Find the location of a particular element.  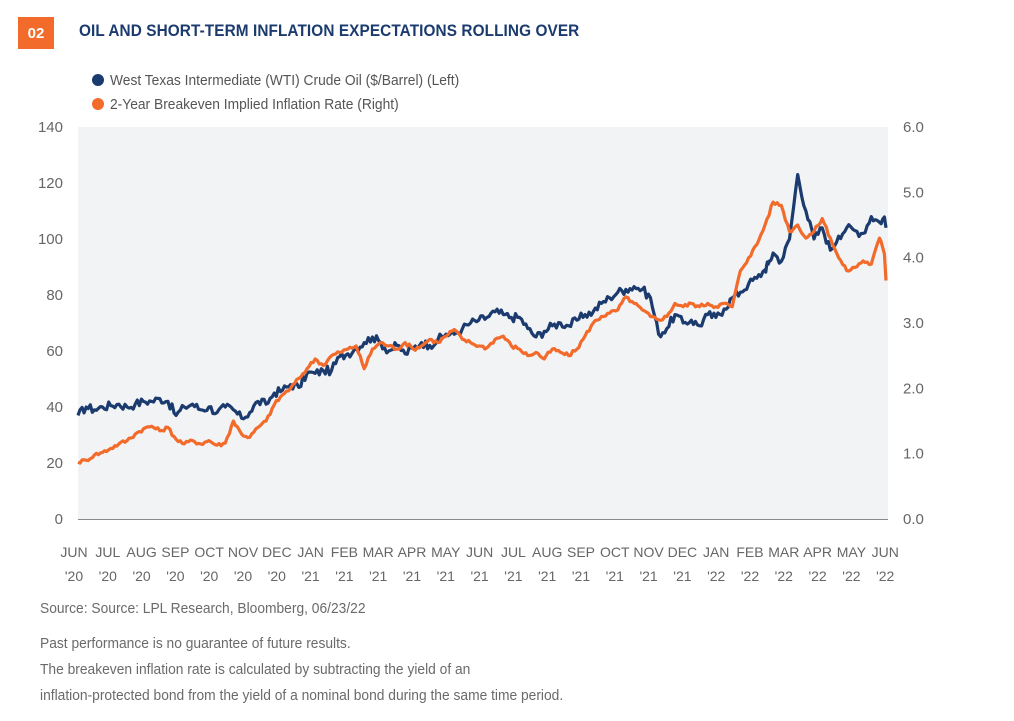

y-left-tick-label: 40 is located at coordinates (54, 407).